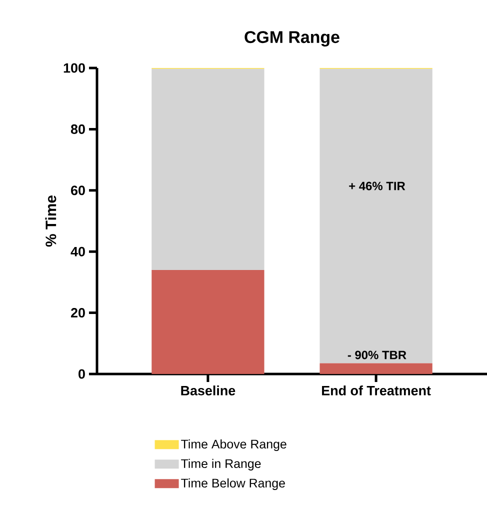 This screenshot has height=521, width=487. Describe the element at coordinates (81, 374) in the screenshot. I see `y-tick-label: 0` at that location.